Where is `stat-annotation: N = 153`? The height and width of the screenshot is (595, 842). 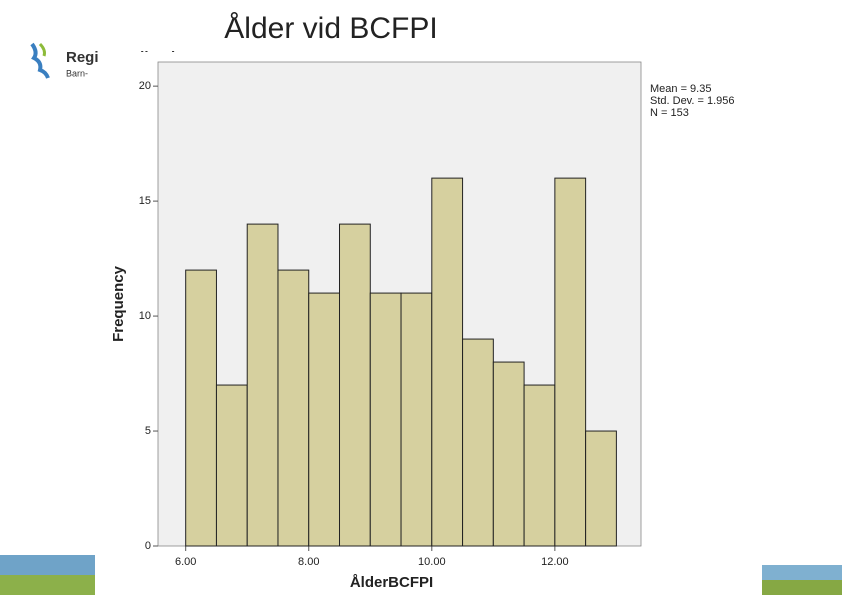
stat-annotation: N = 153 is located at coordinates (669, 113).